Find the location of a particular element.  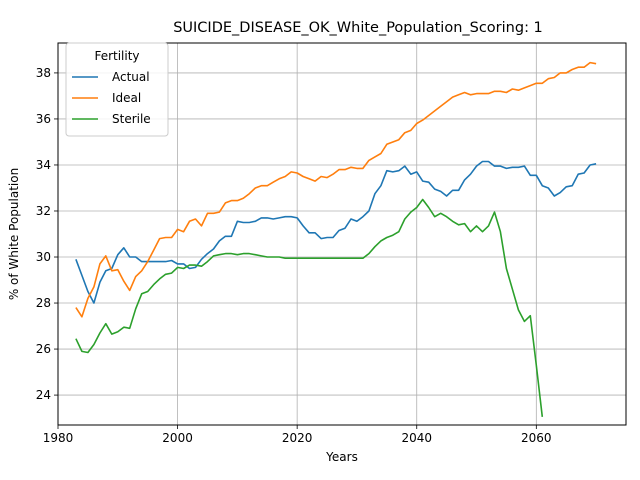

y-axis-label: % of White Population is located at coordinates (14, 234).